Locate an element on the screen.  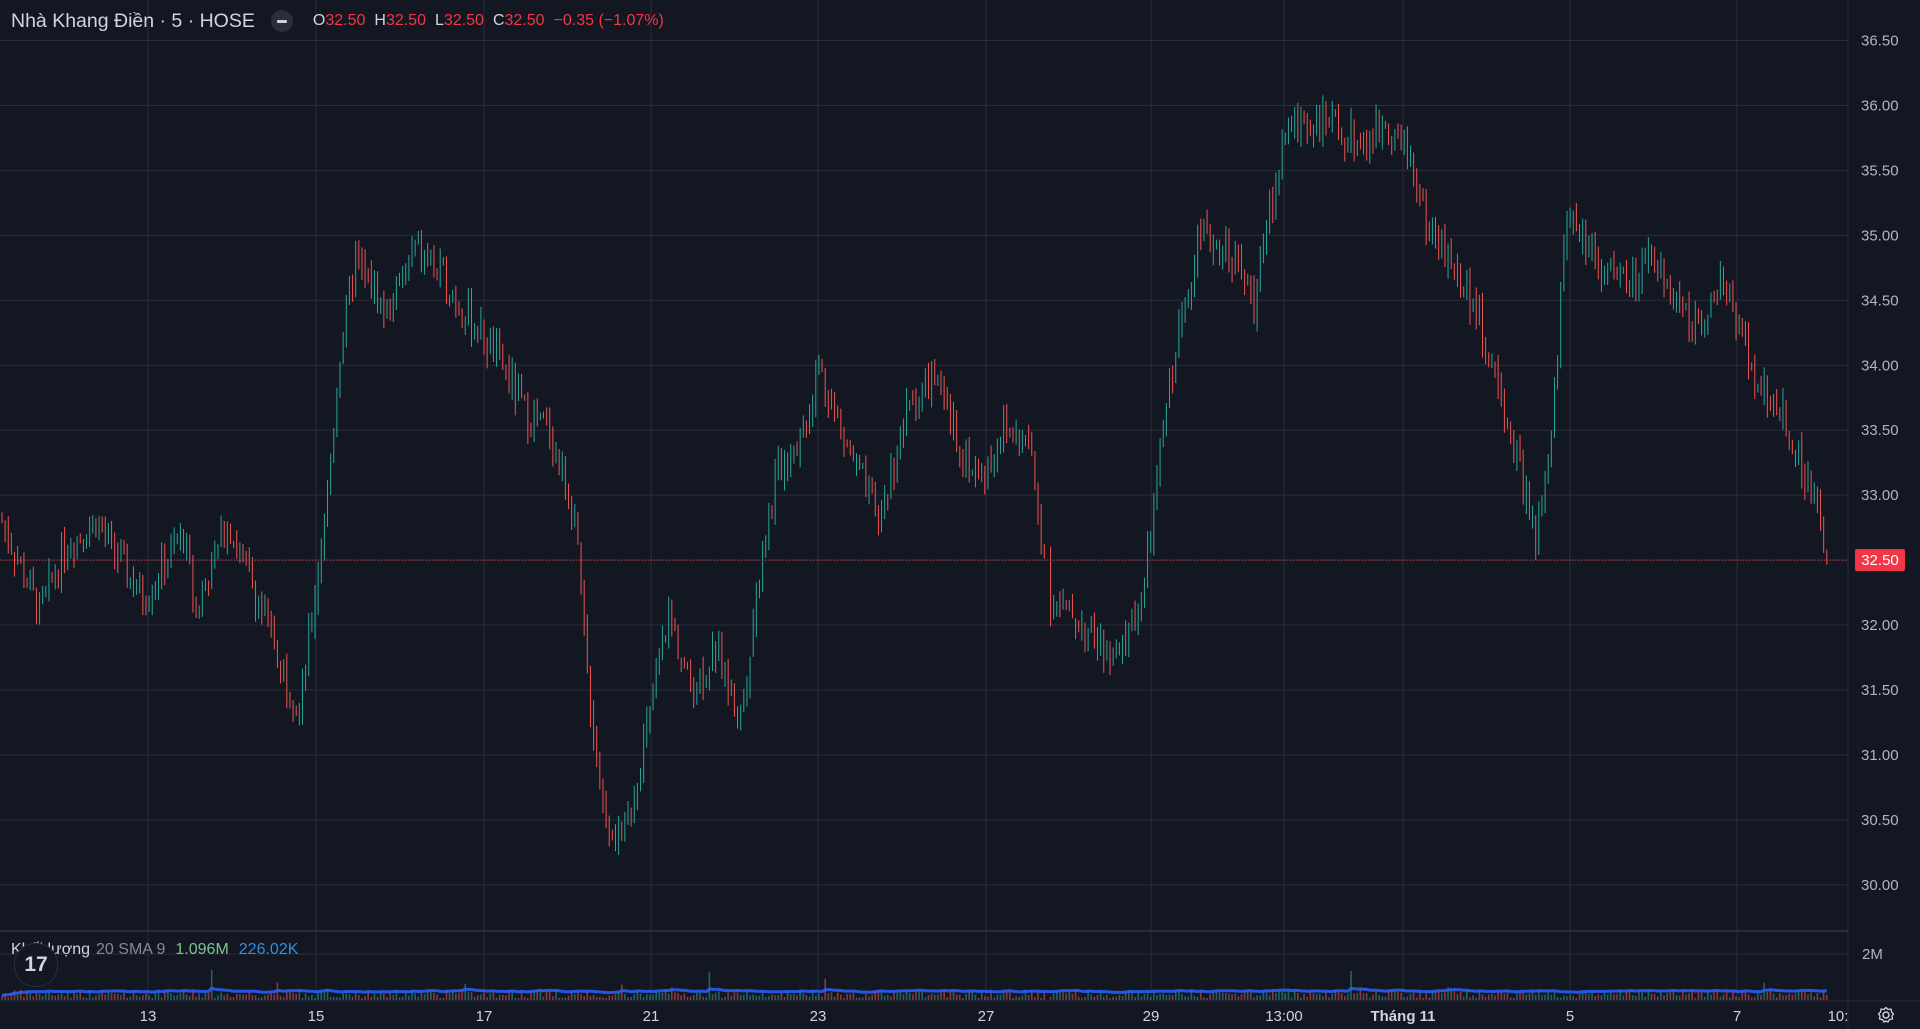
price-tick-label: 32.00 is located at coordinates (1880, 625).